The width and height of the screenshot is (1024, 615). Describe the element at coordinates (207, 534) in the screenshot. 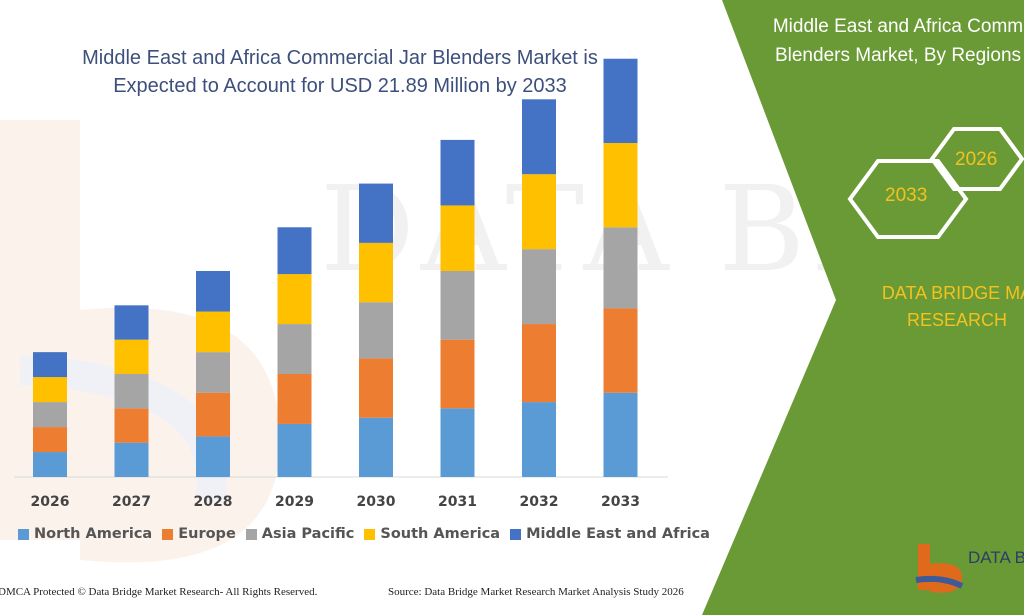

I see `legend-label: Europe` at that location.